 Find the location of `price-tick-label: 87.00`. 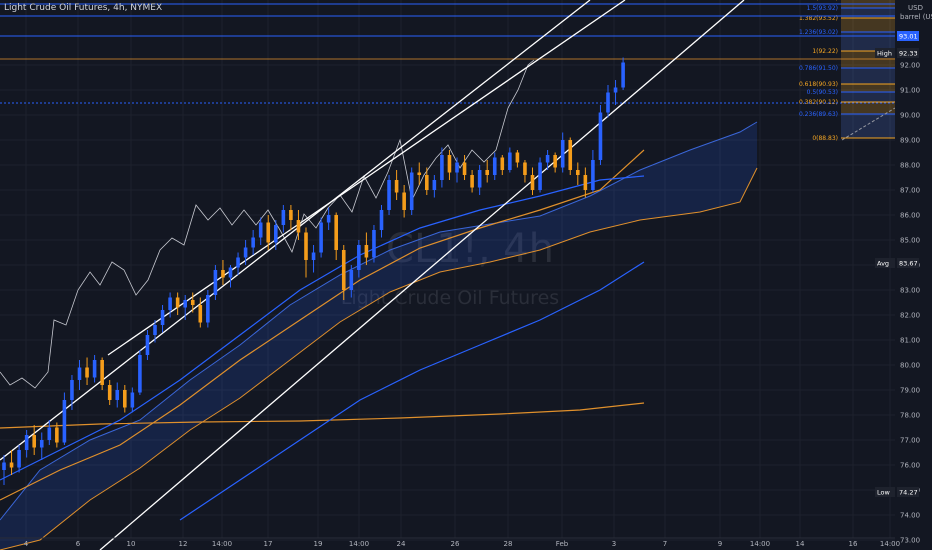

price-tick-label: 87.00 is located at coordinates (910, 191).